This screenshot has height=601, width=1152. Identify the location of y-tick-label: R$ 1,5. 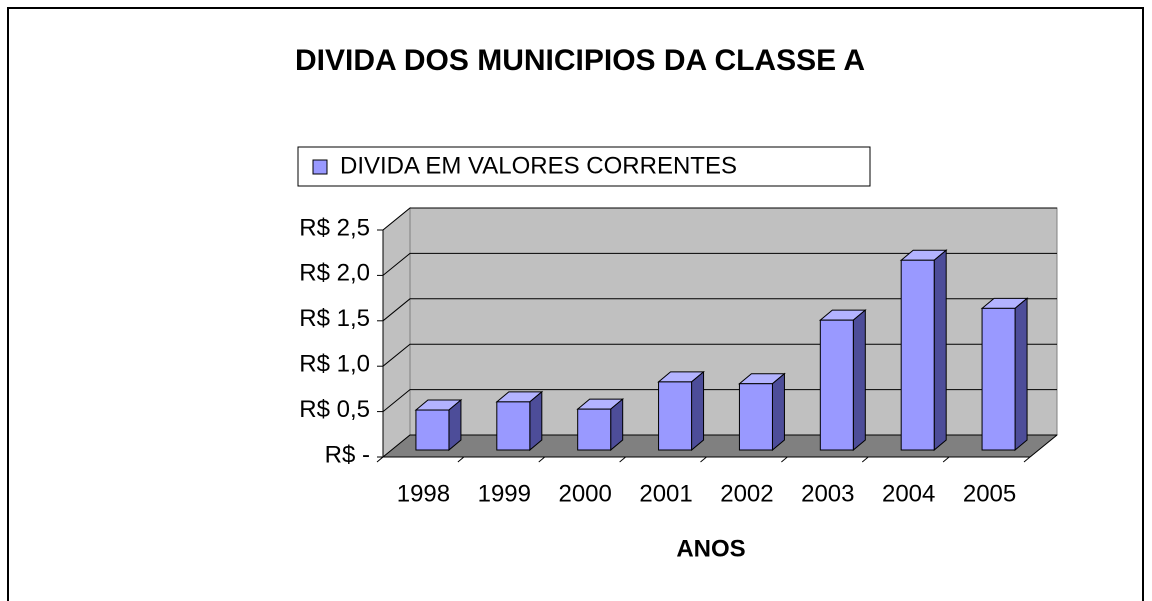
(334, 318).